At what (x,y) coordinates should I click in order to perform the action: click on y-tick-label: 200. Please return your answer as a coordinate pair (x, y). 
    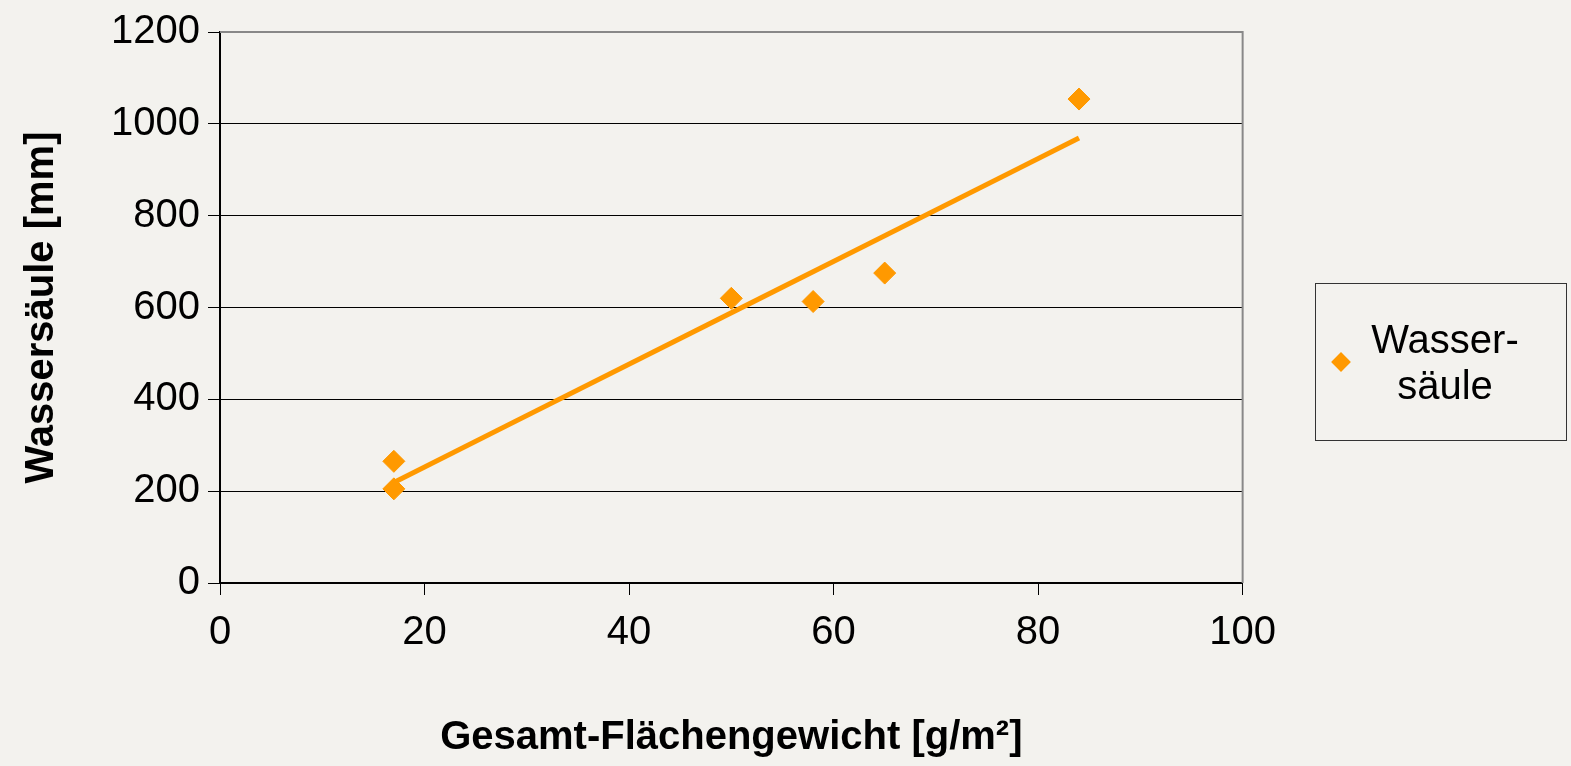
    Looking at the image, I should click on (166, 488).